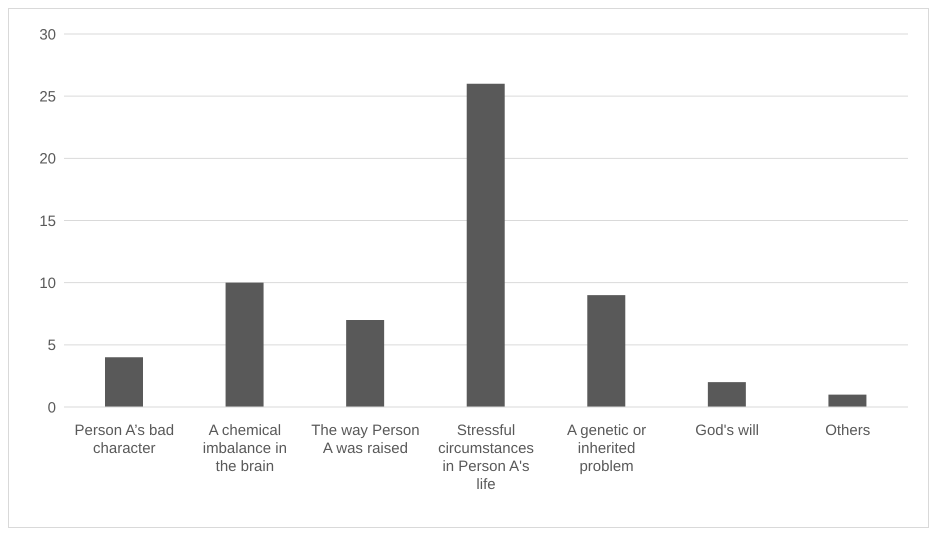 Image resolution: width=937 pixels, height=536 pixels. I want to click on y-tick-label: 15, so click(47, 221).